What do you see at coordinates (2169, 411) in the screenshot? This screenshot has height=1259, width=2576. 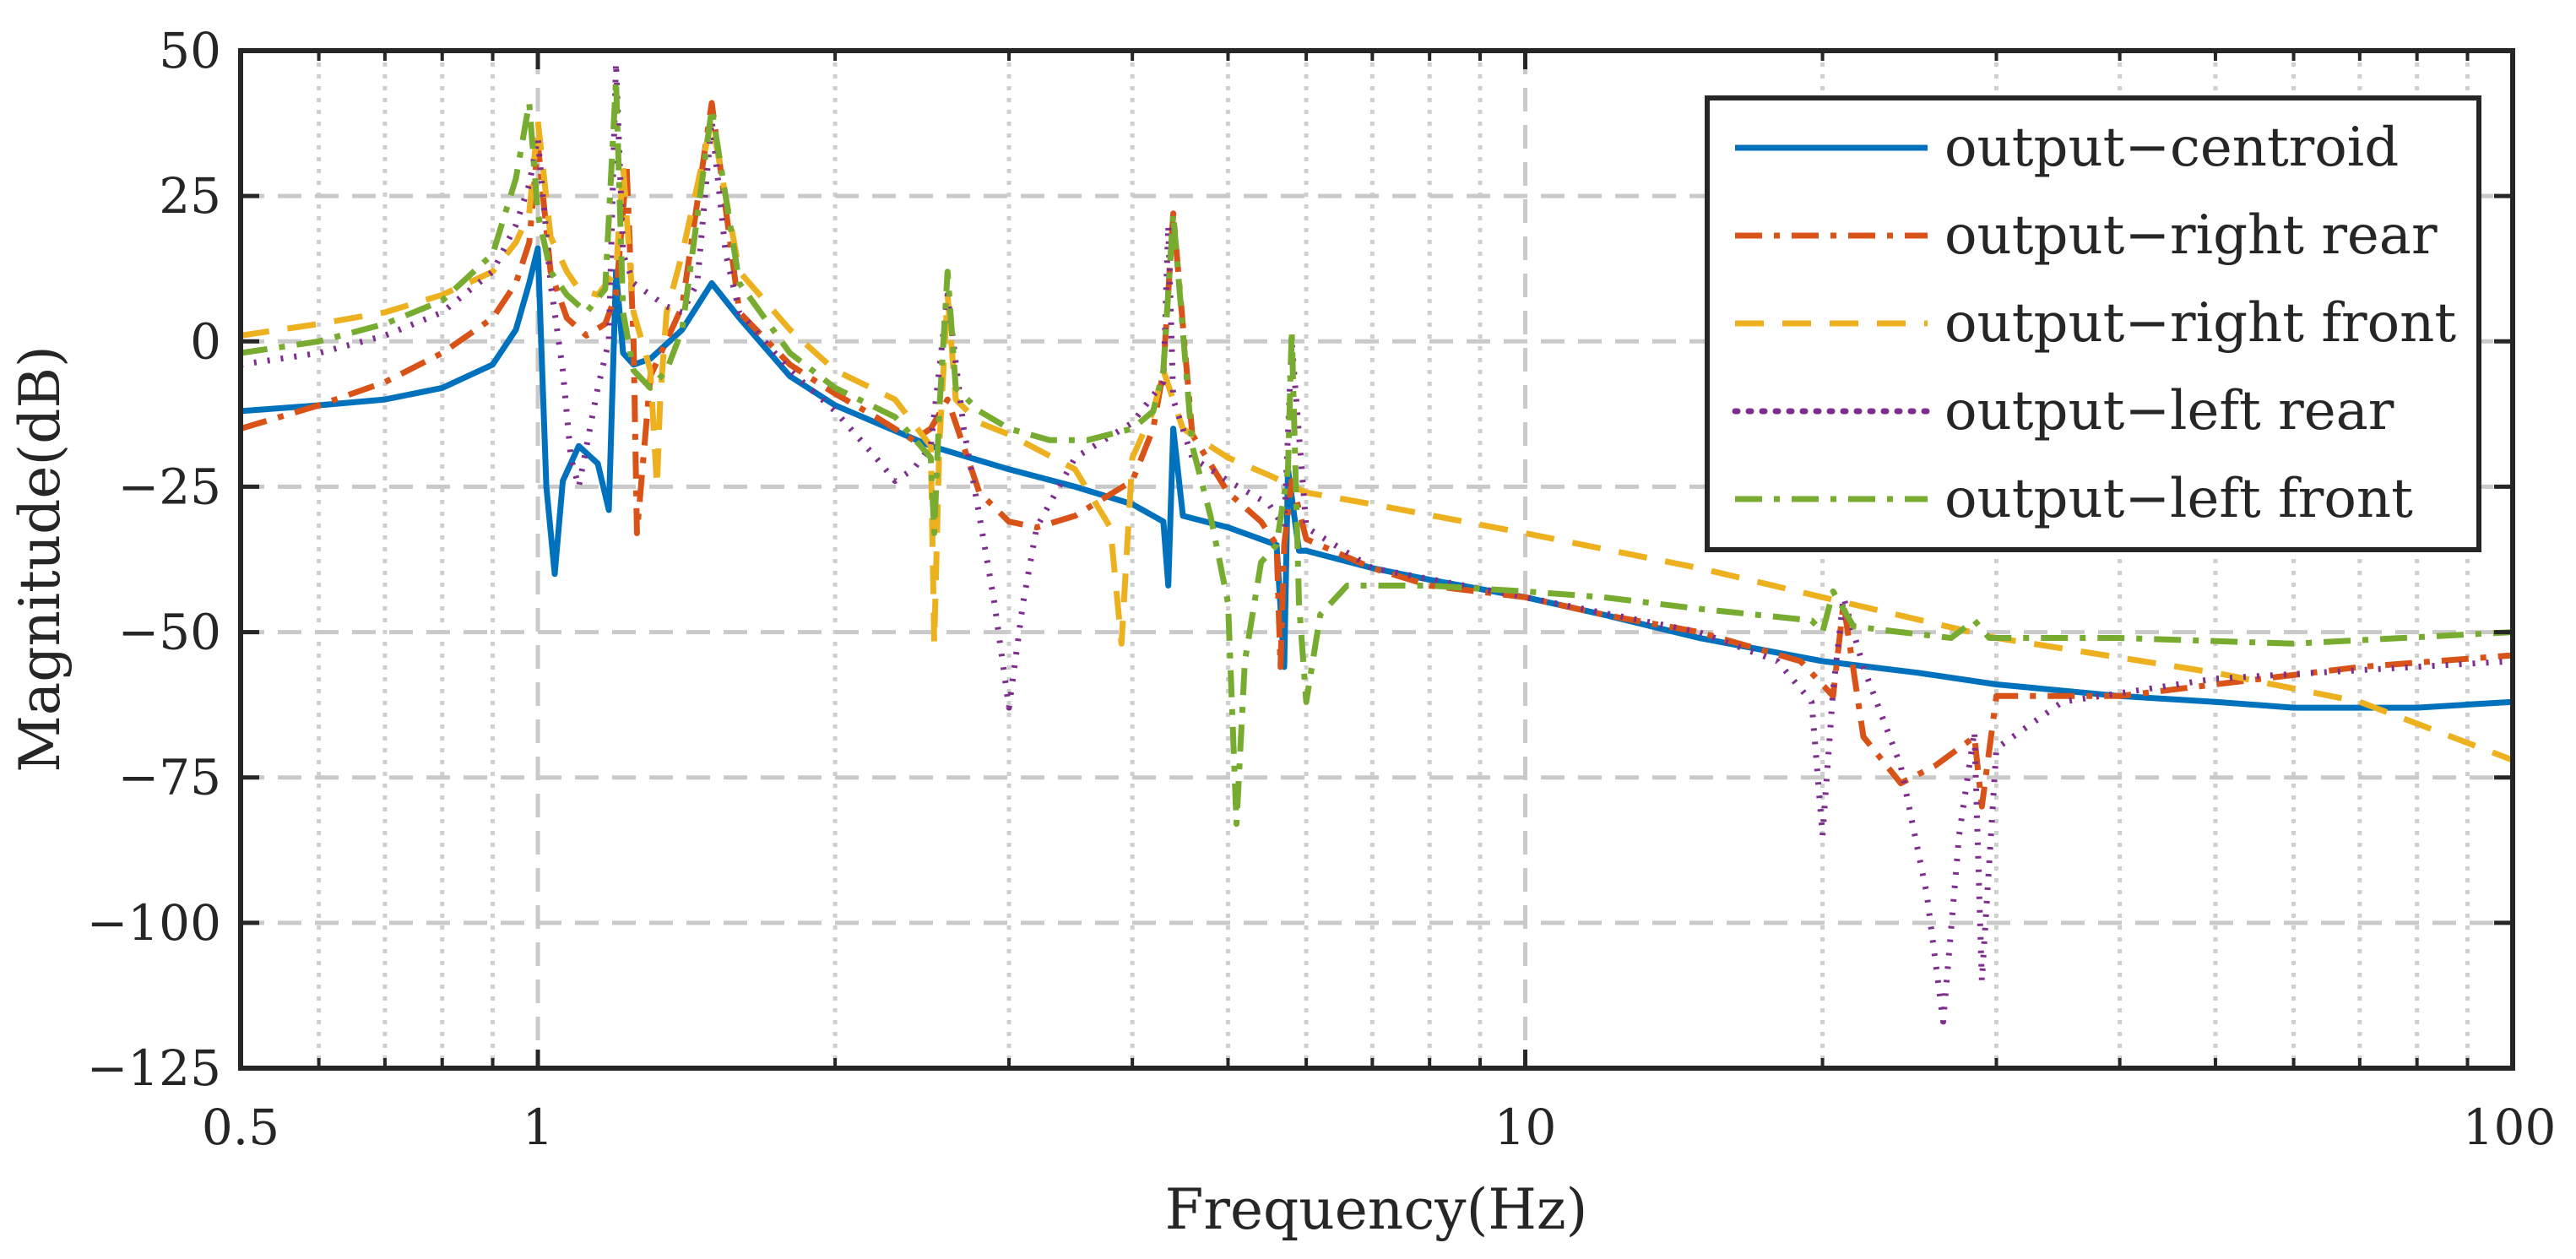 I see `legend-label: output−left rear` at bounding box center [2169, 411].